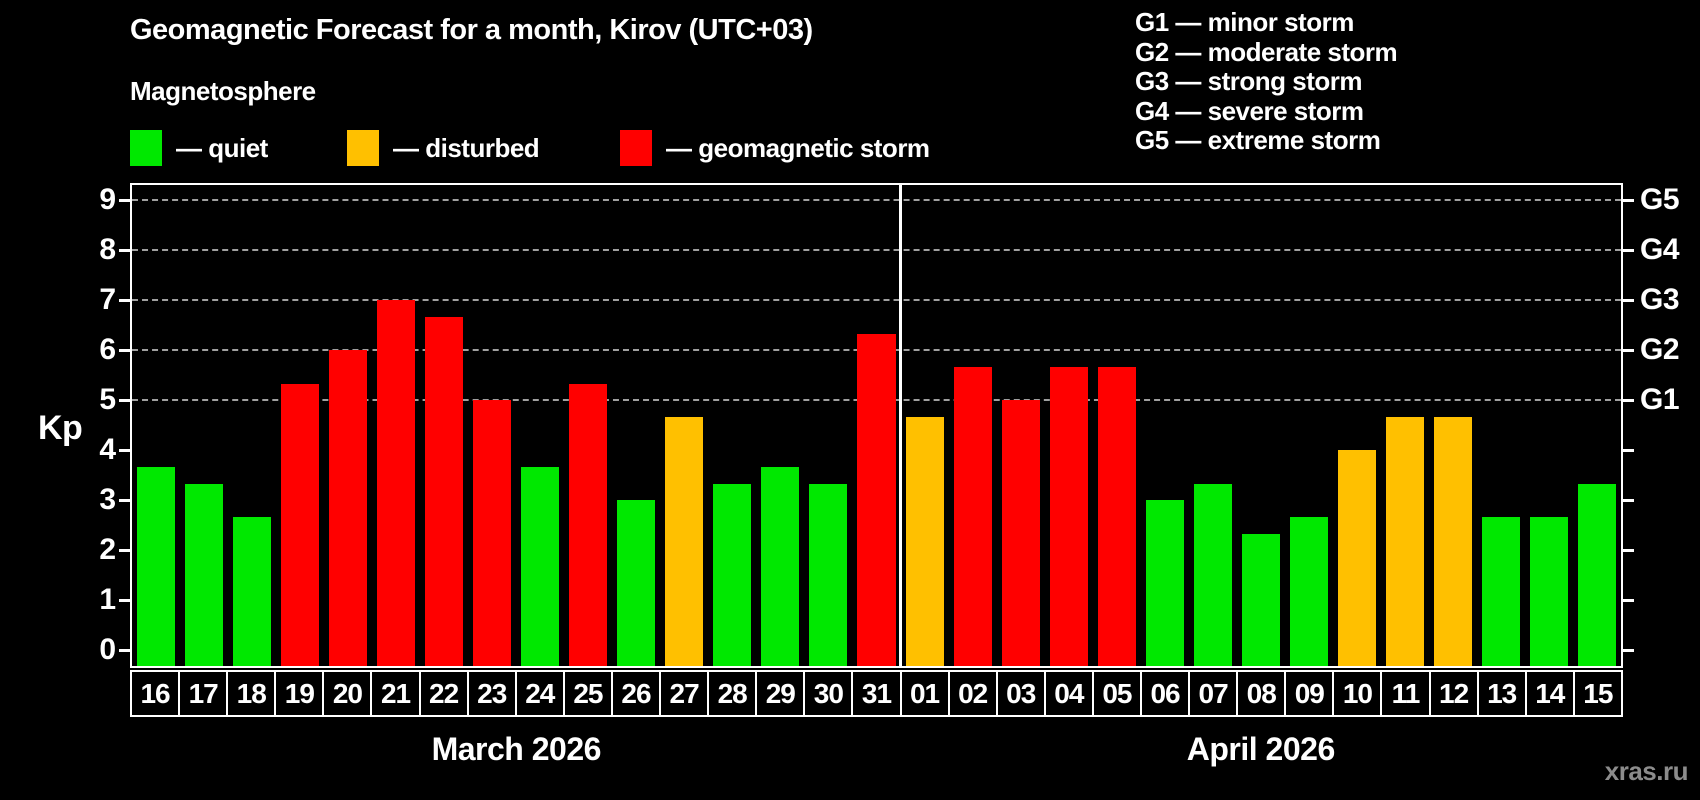 This screenshot has width=1700, height=800. Describe the element at coordinates (1358, 693) in the screenshot. I see `date-cell: 10` at that location.